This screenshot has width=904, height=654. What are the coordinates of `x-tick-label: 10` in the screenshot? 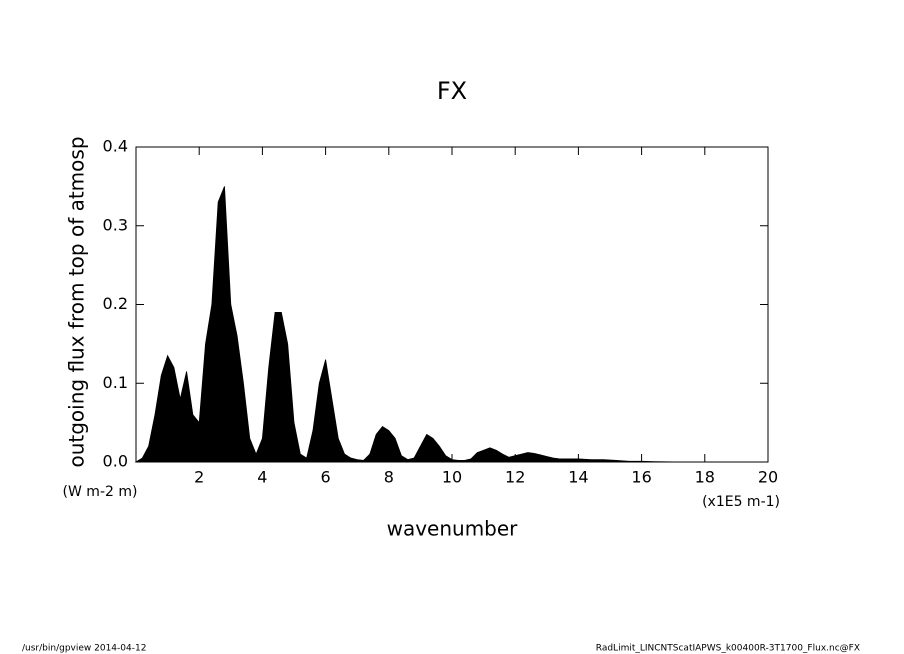 It's located at (452, 477).